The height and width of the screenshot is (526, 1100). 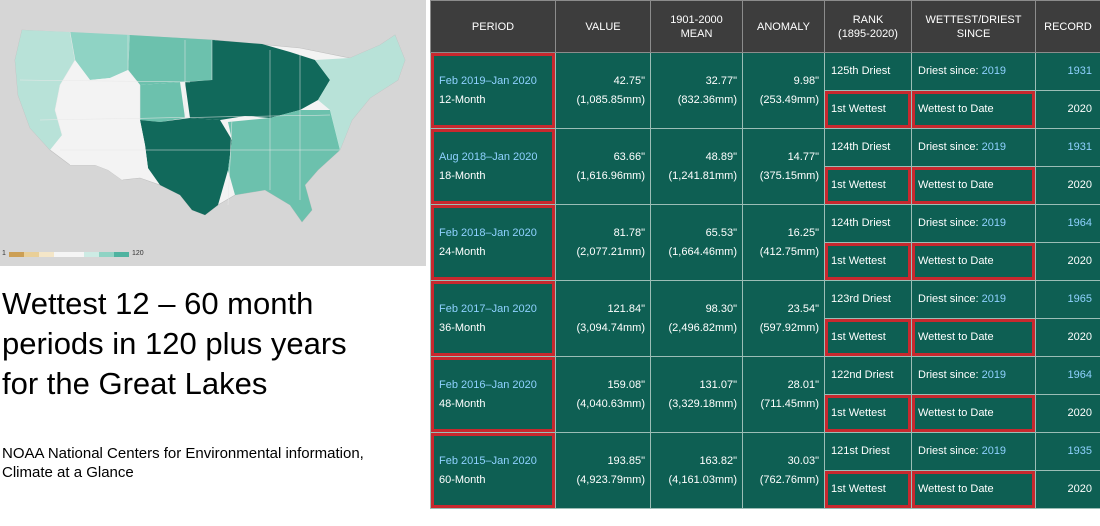 What do you see at coordinates (462, 175) in the screenshot?
I see `period-length: 18-Month` at bounding box center [462, 175].